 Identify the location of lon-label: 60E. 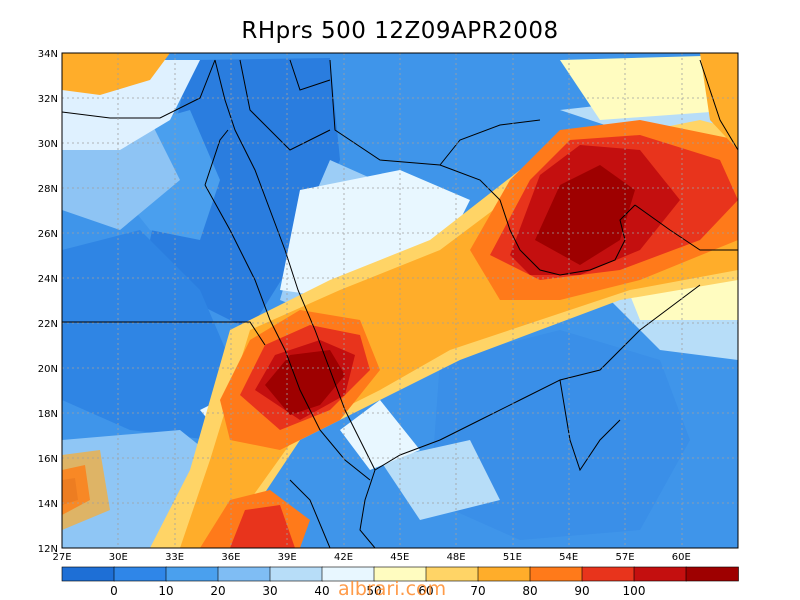
(681, 557).